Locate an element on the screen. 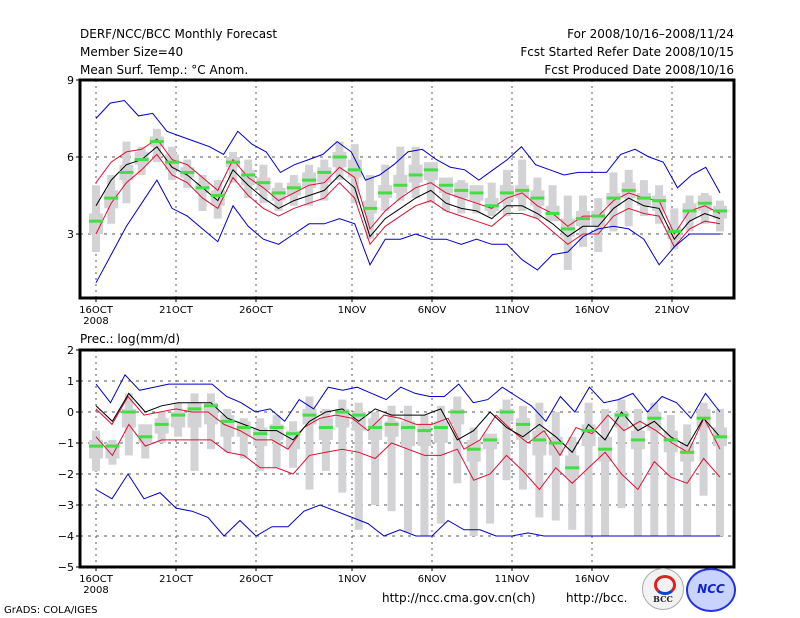  prec-ytick-label: −4 is located at coordinates (66, 536).